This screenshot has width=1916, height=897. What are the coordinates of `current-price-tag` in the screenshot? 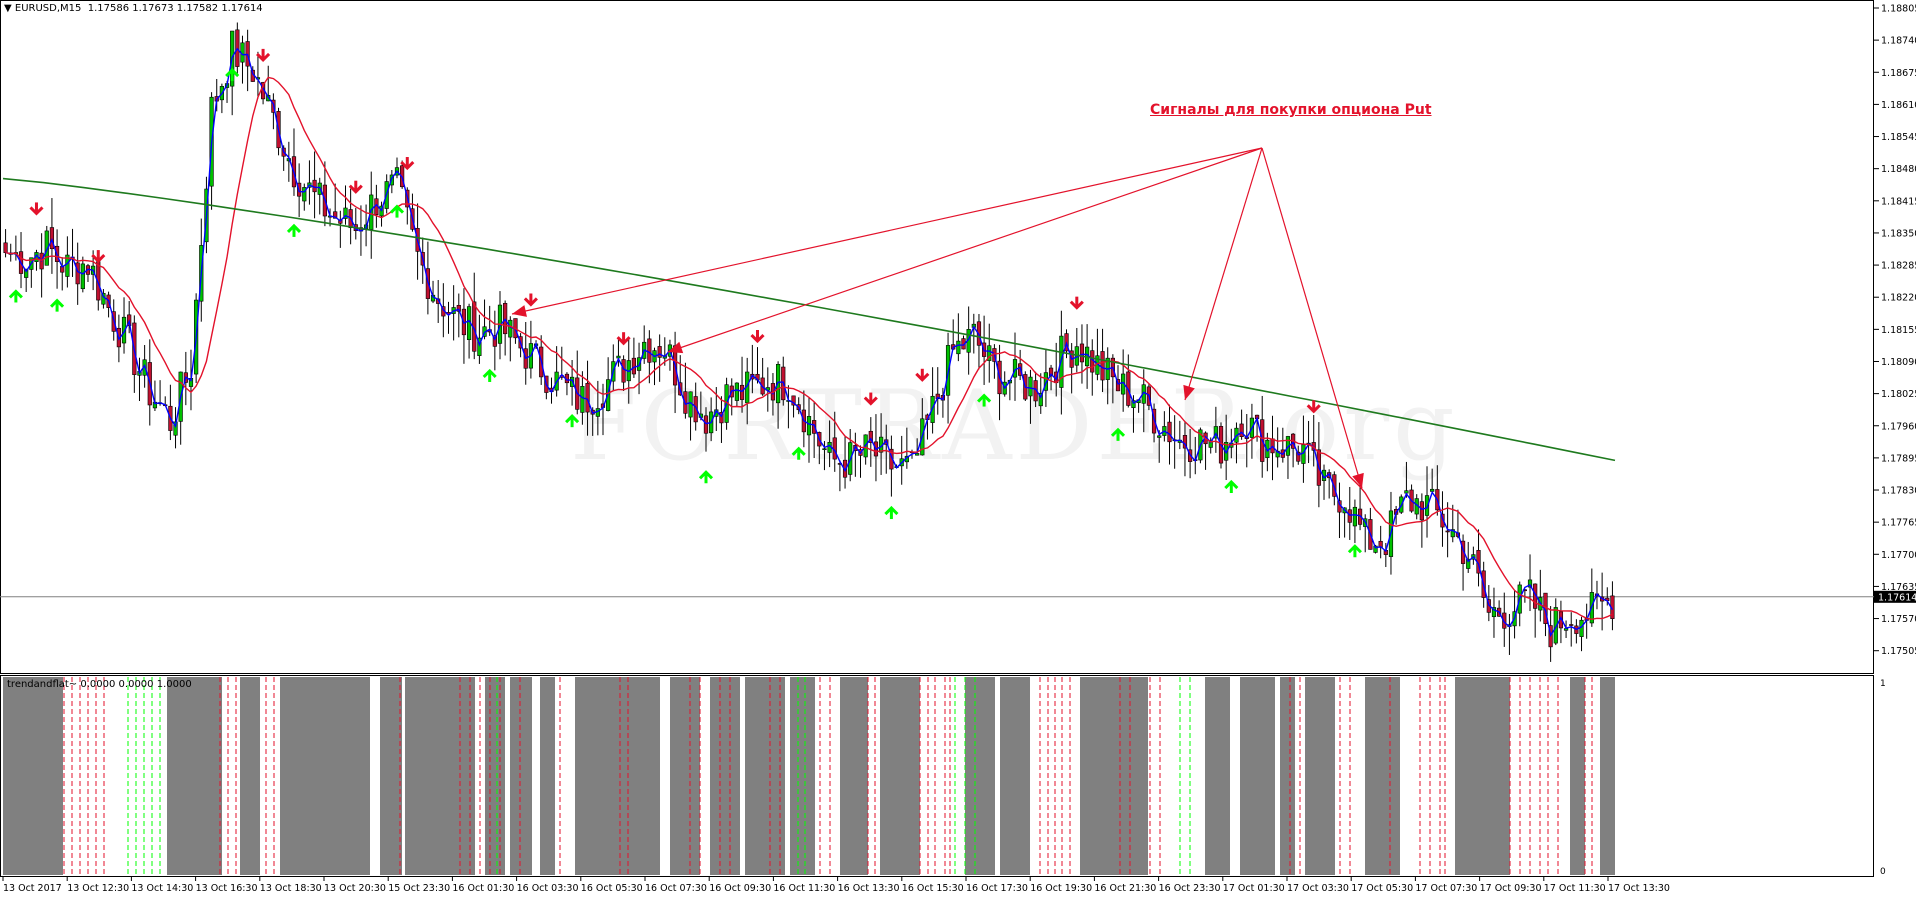 It's located at (1895, 596).